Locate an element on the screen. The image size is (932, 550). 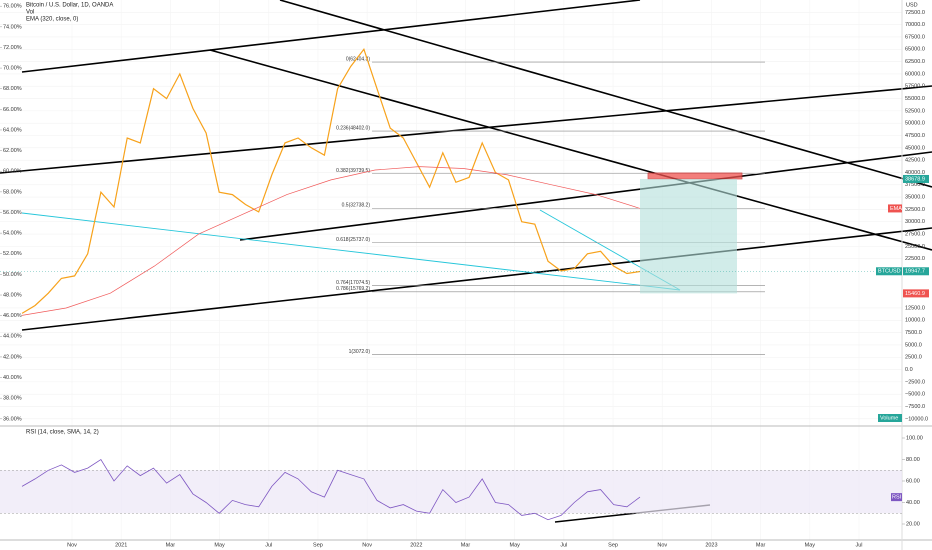
volume-tag: Volume is located at coordinates (889, 418).